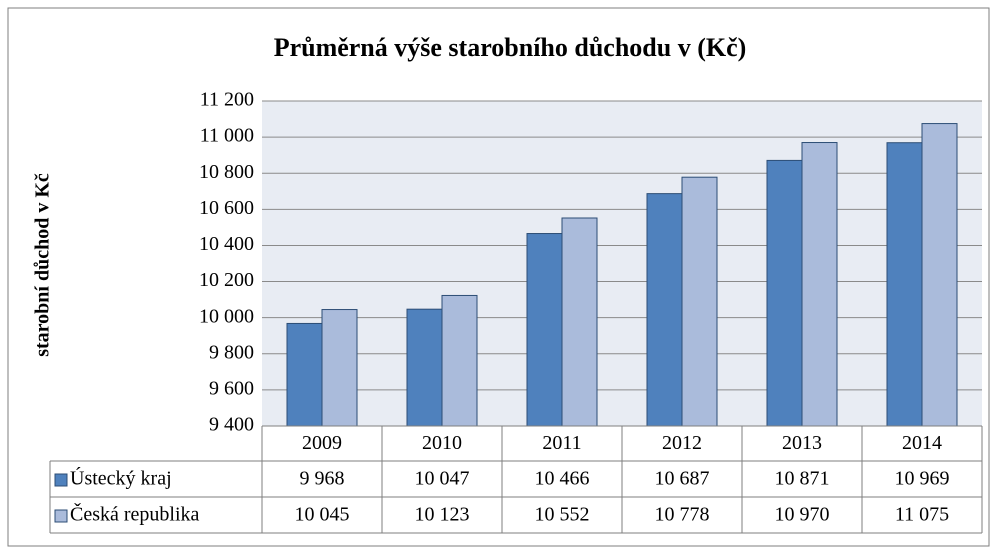 This screenshot has height=547, width=998. I want to click on x-tick-label: 2012, so click(682, 443).